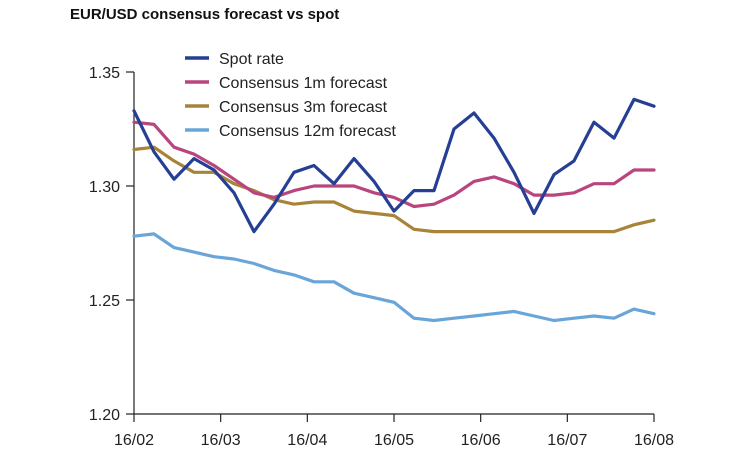  Describe the element at coordinates (567, 440) in the screenshot. I see `x-tick-label: 16/07` at that location.